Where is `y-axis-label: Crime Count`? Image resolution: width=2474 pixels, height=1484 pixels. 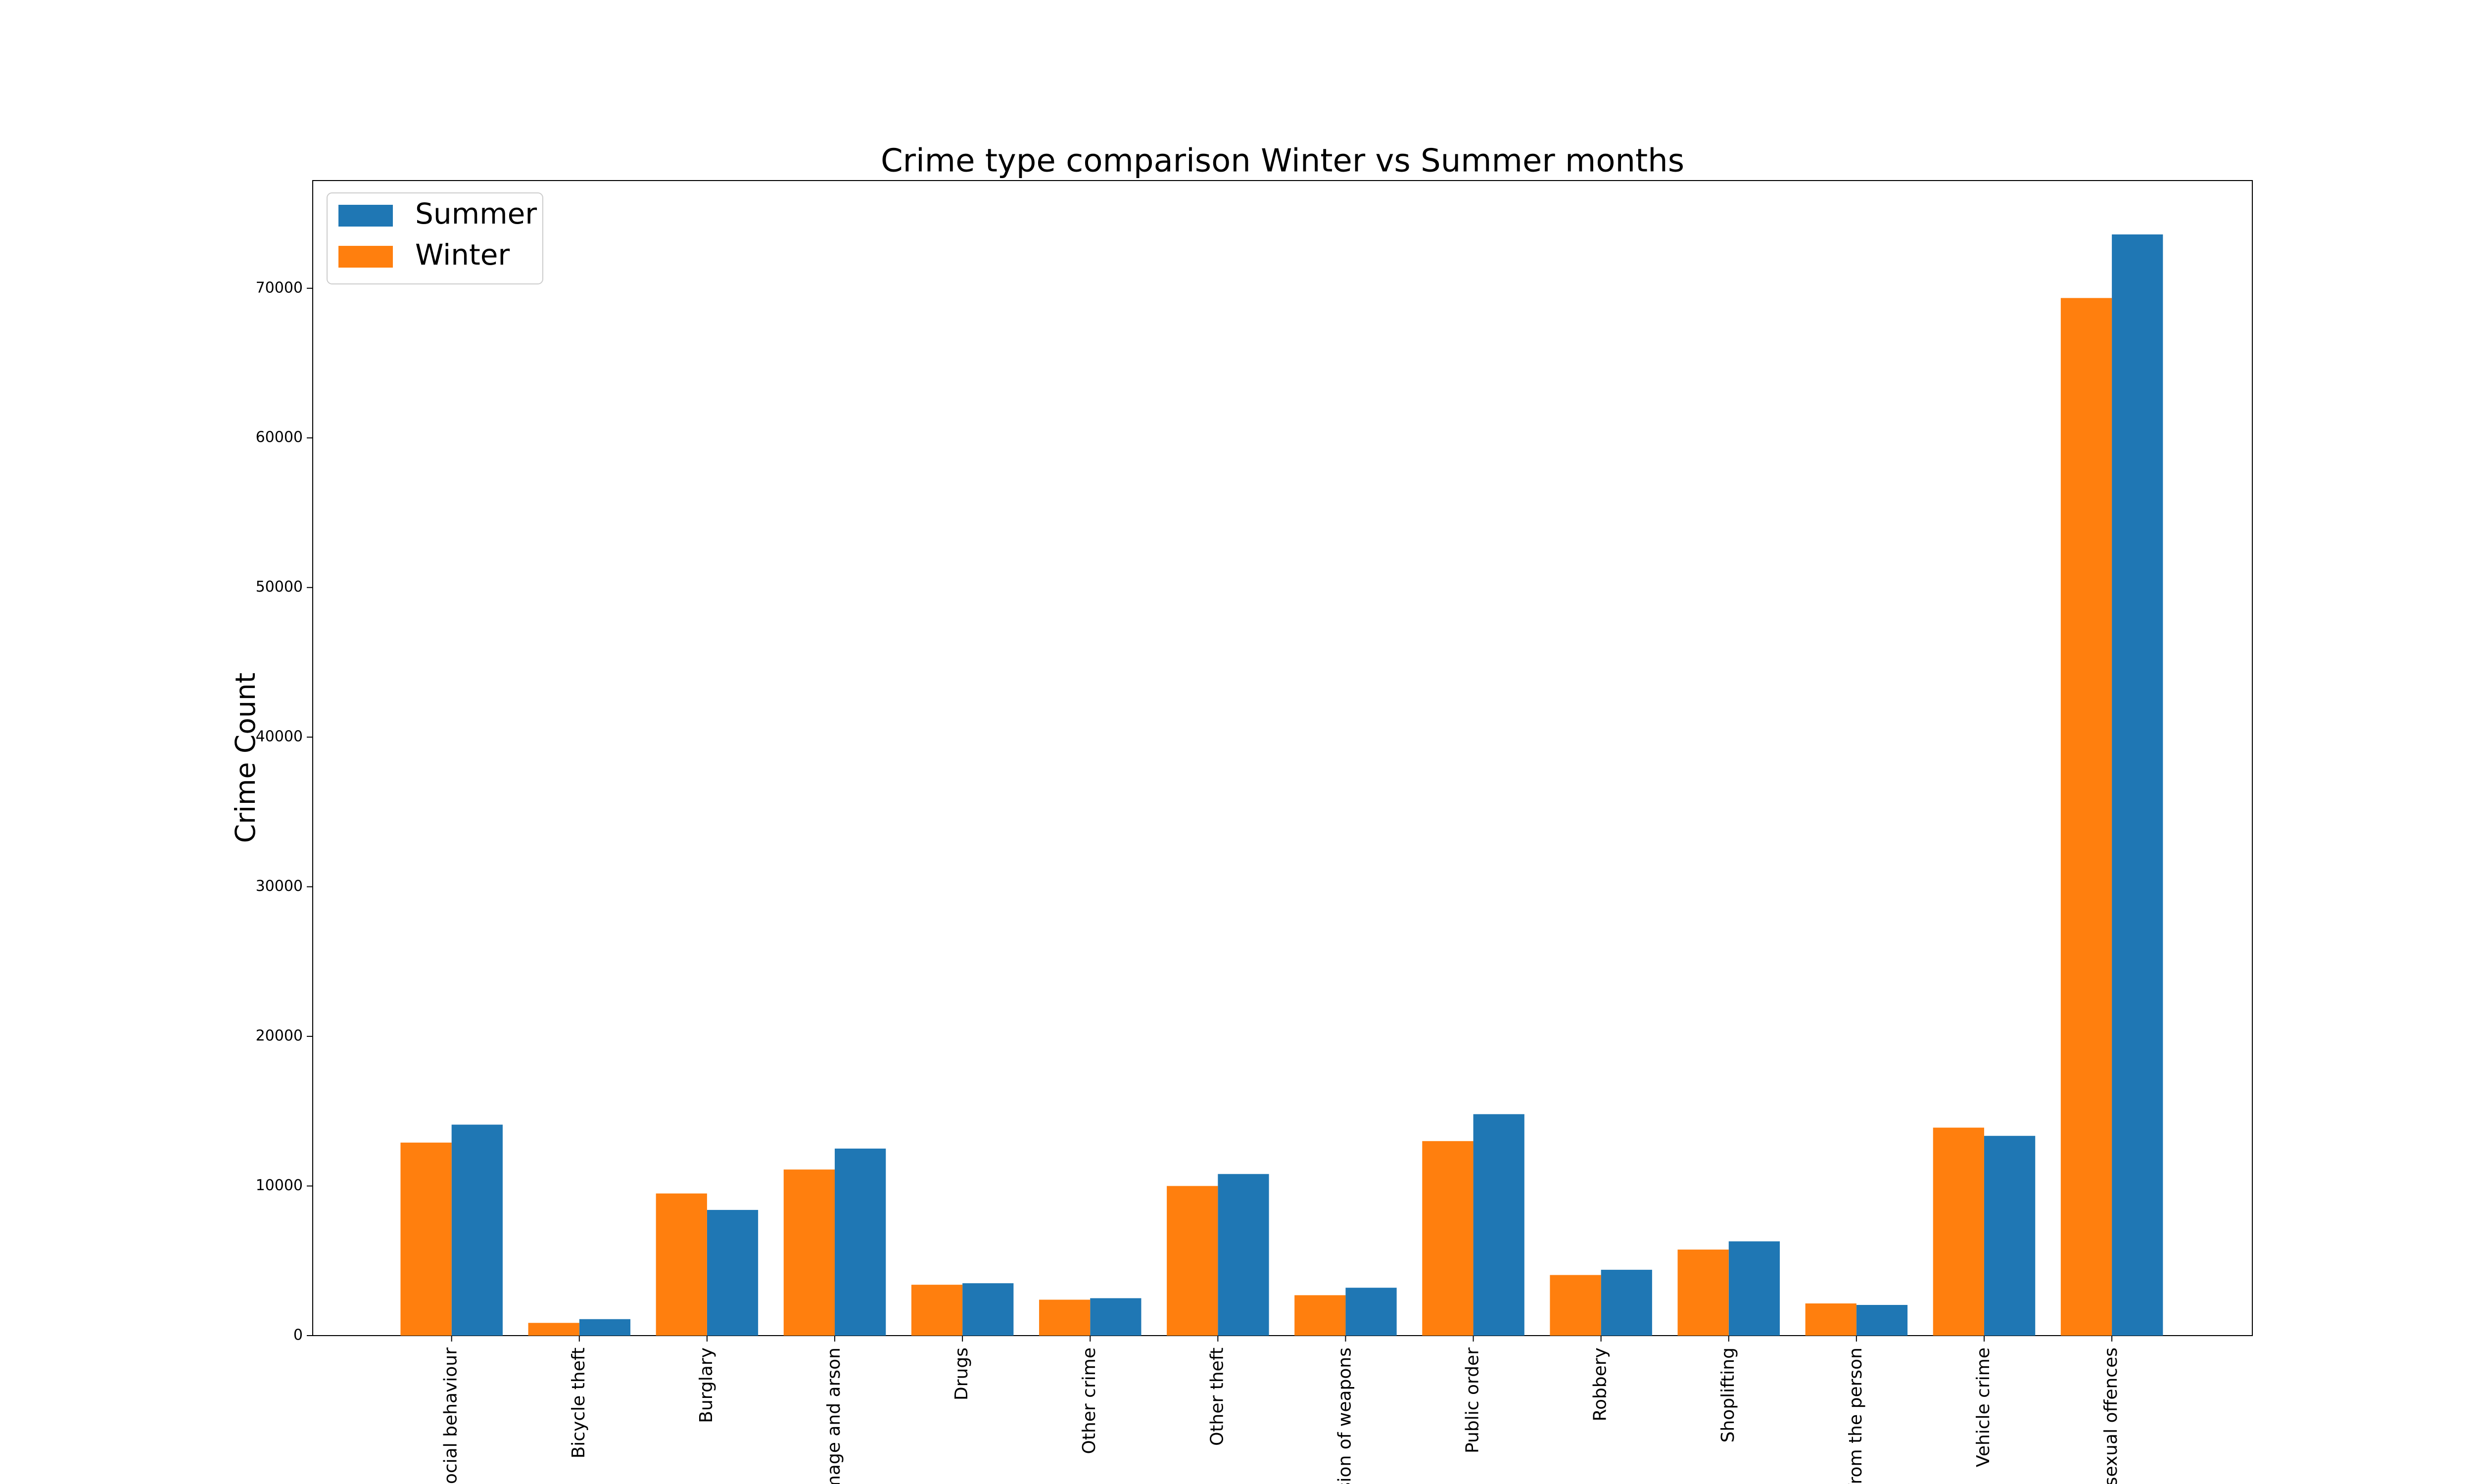 y-axis-label: Crime Count is located at coordinates (246, 758).